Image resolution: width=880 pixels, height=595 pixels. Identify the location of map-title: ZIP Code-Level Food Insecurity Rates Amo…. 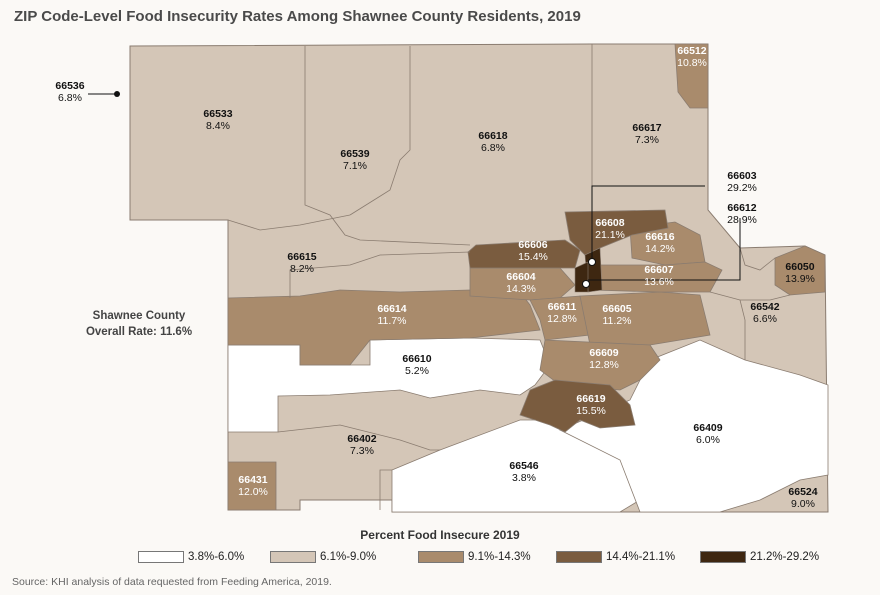
(297, 16).